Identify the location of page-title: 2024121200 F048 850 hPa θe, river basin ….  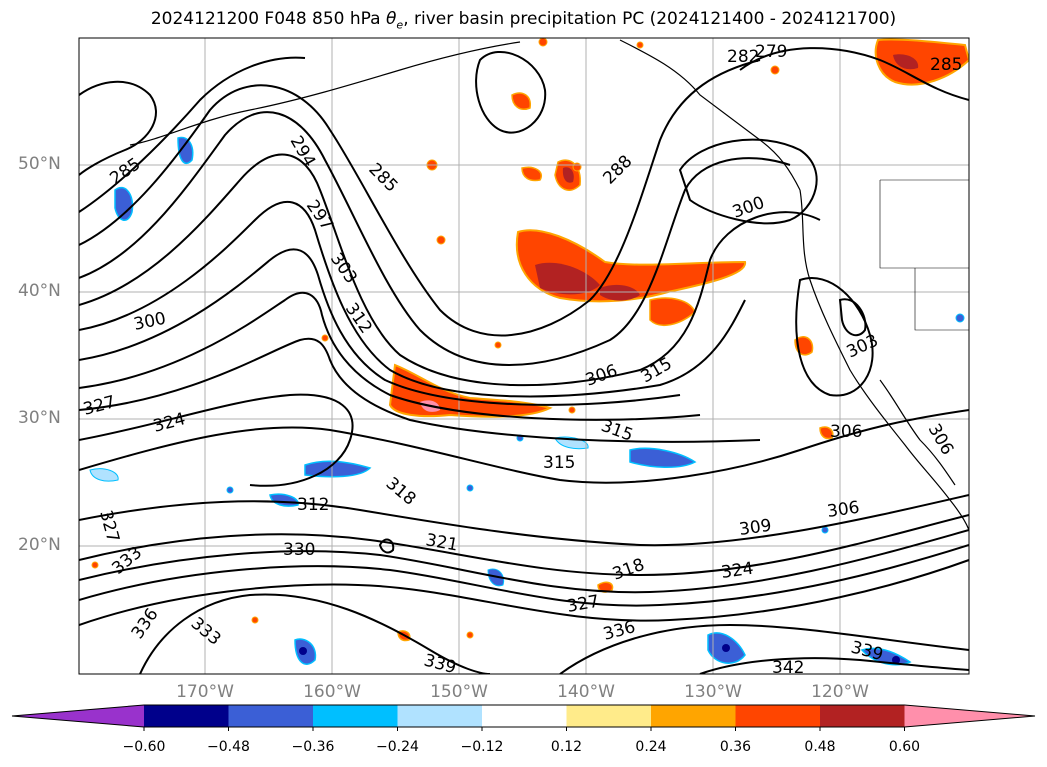
(523, 20).